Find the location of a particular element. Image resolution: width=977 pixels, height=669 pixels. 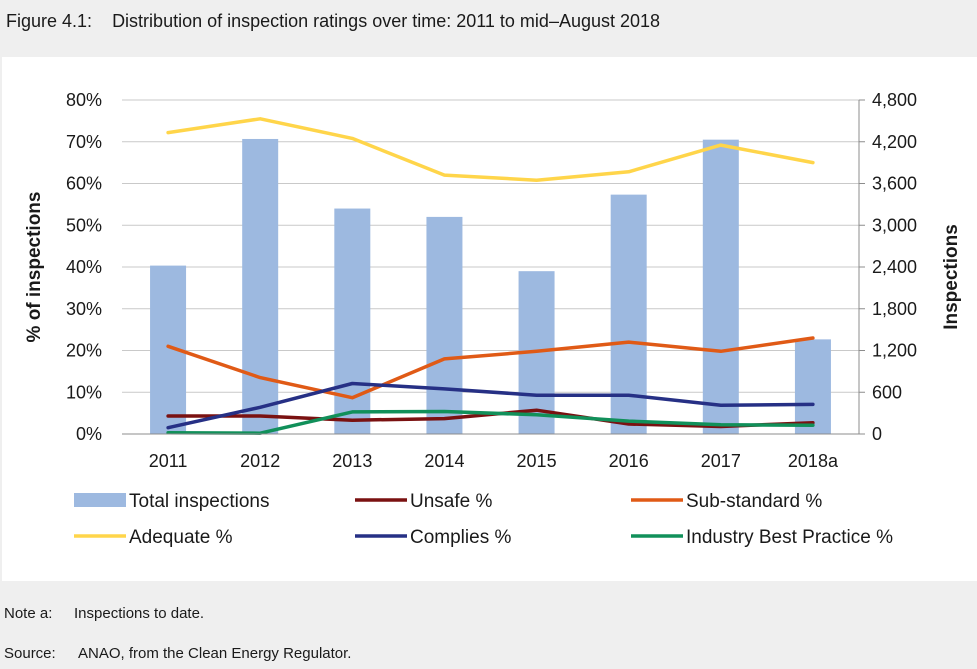

left-axis-title: % of inspections is located at coordinates (34, 267).